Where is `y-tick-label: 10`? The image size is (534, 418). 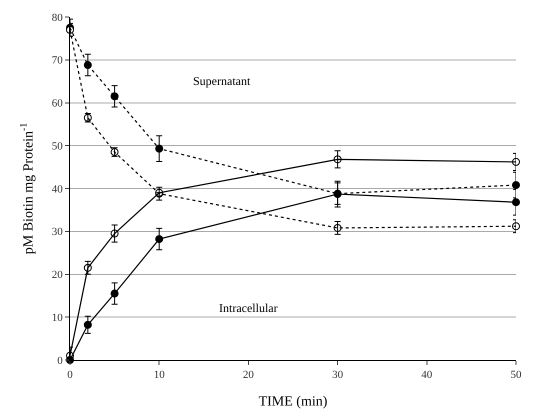 y-tick-label: 10 is located at coordinates (58, 318).